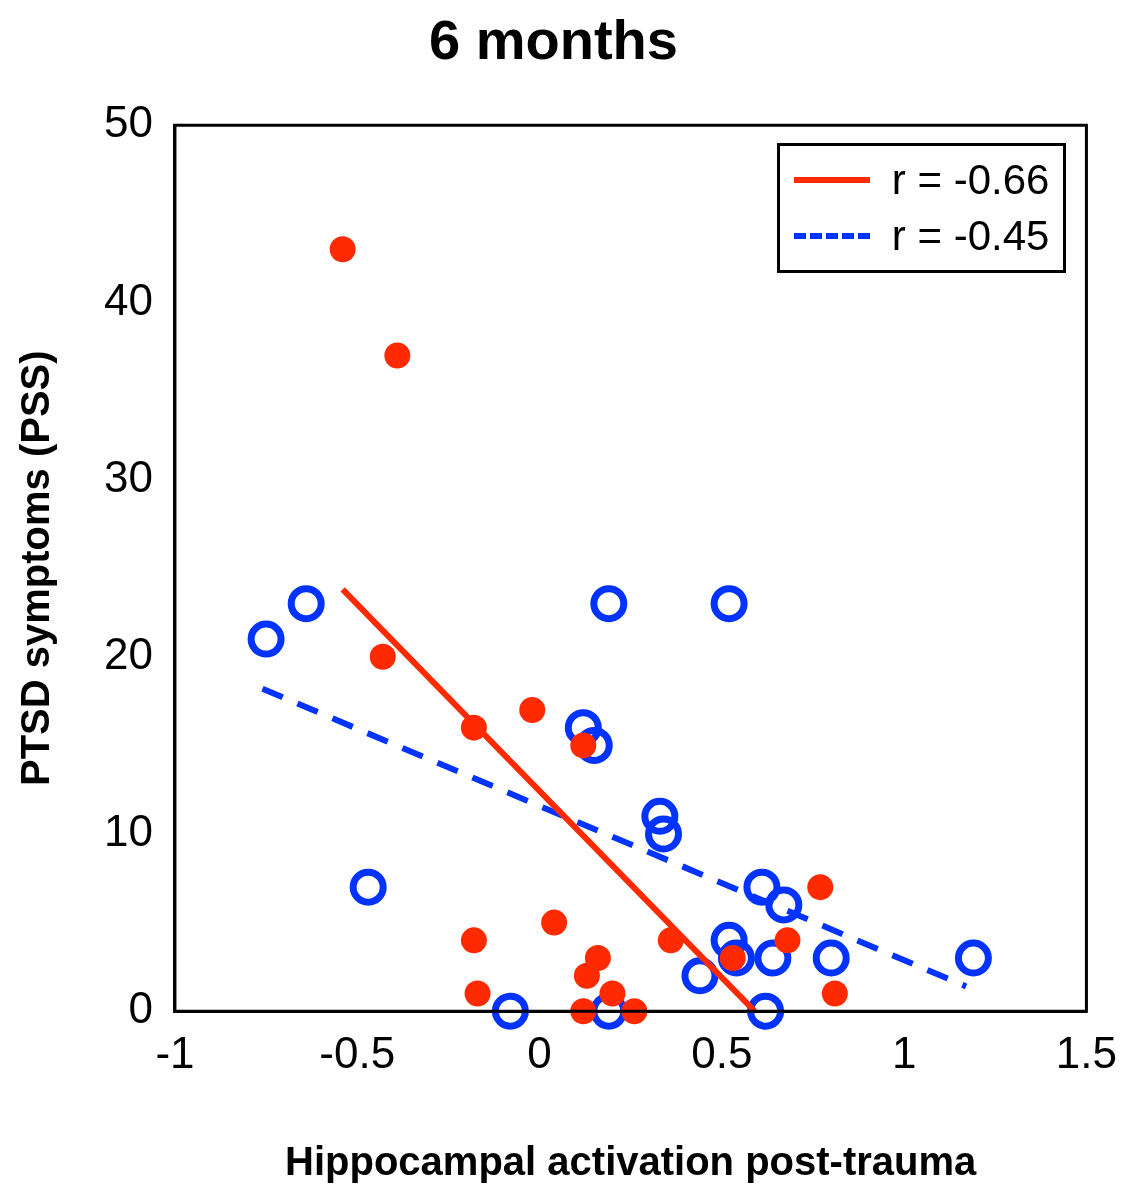  What do you see at coordinates (631, 1161) in the screenshot?
I see `x-axis-title: Hippocampal activation post-trauma` at bounding box center [631, 1161].